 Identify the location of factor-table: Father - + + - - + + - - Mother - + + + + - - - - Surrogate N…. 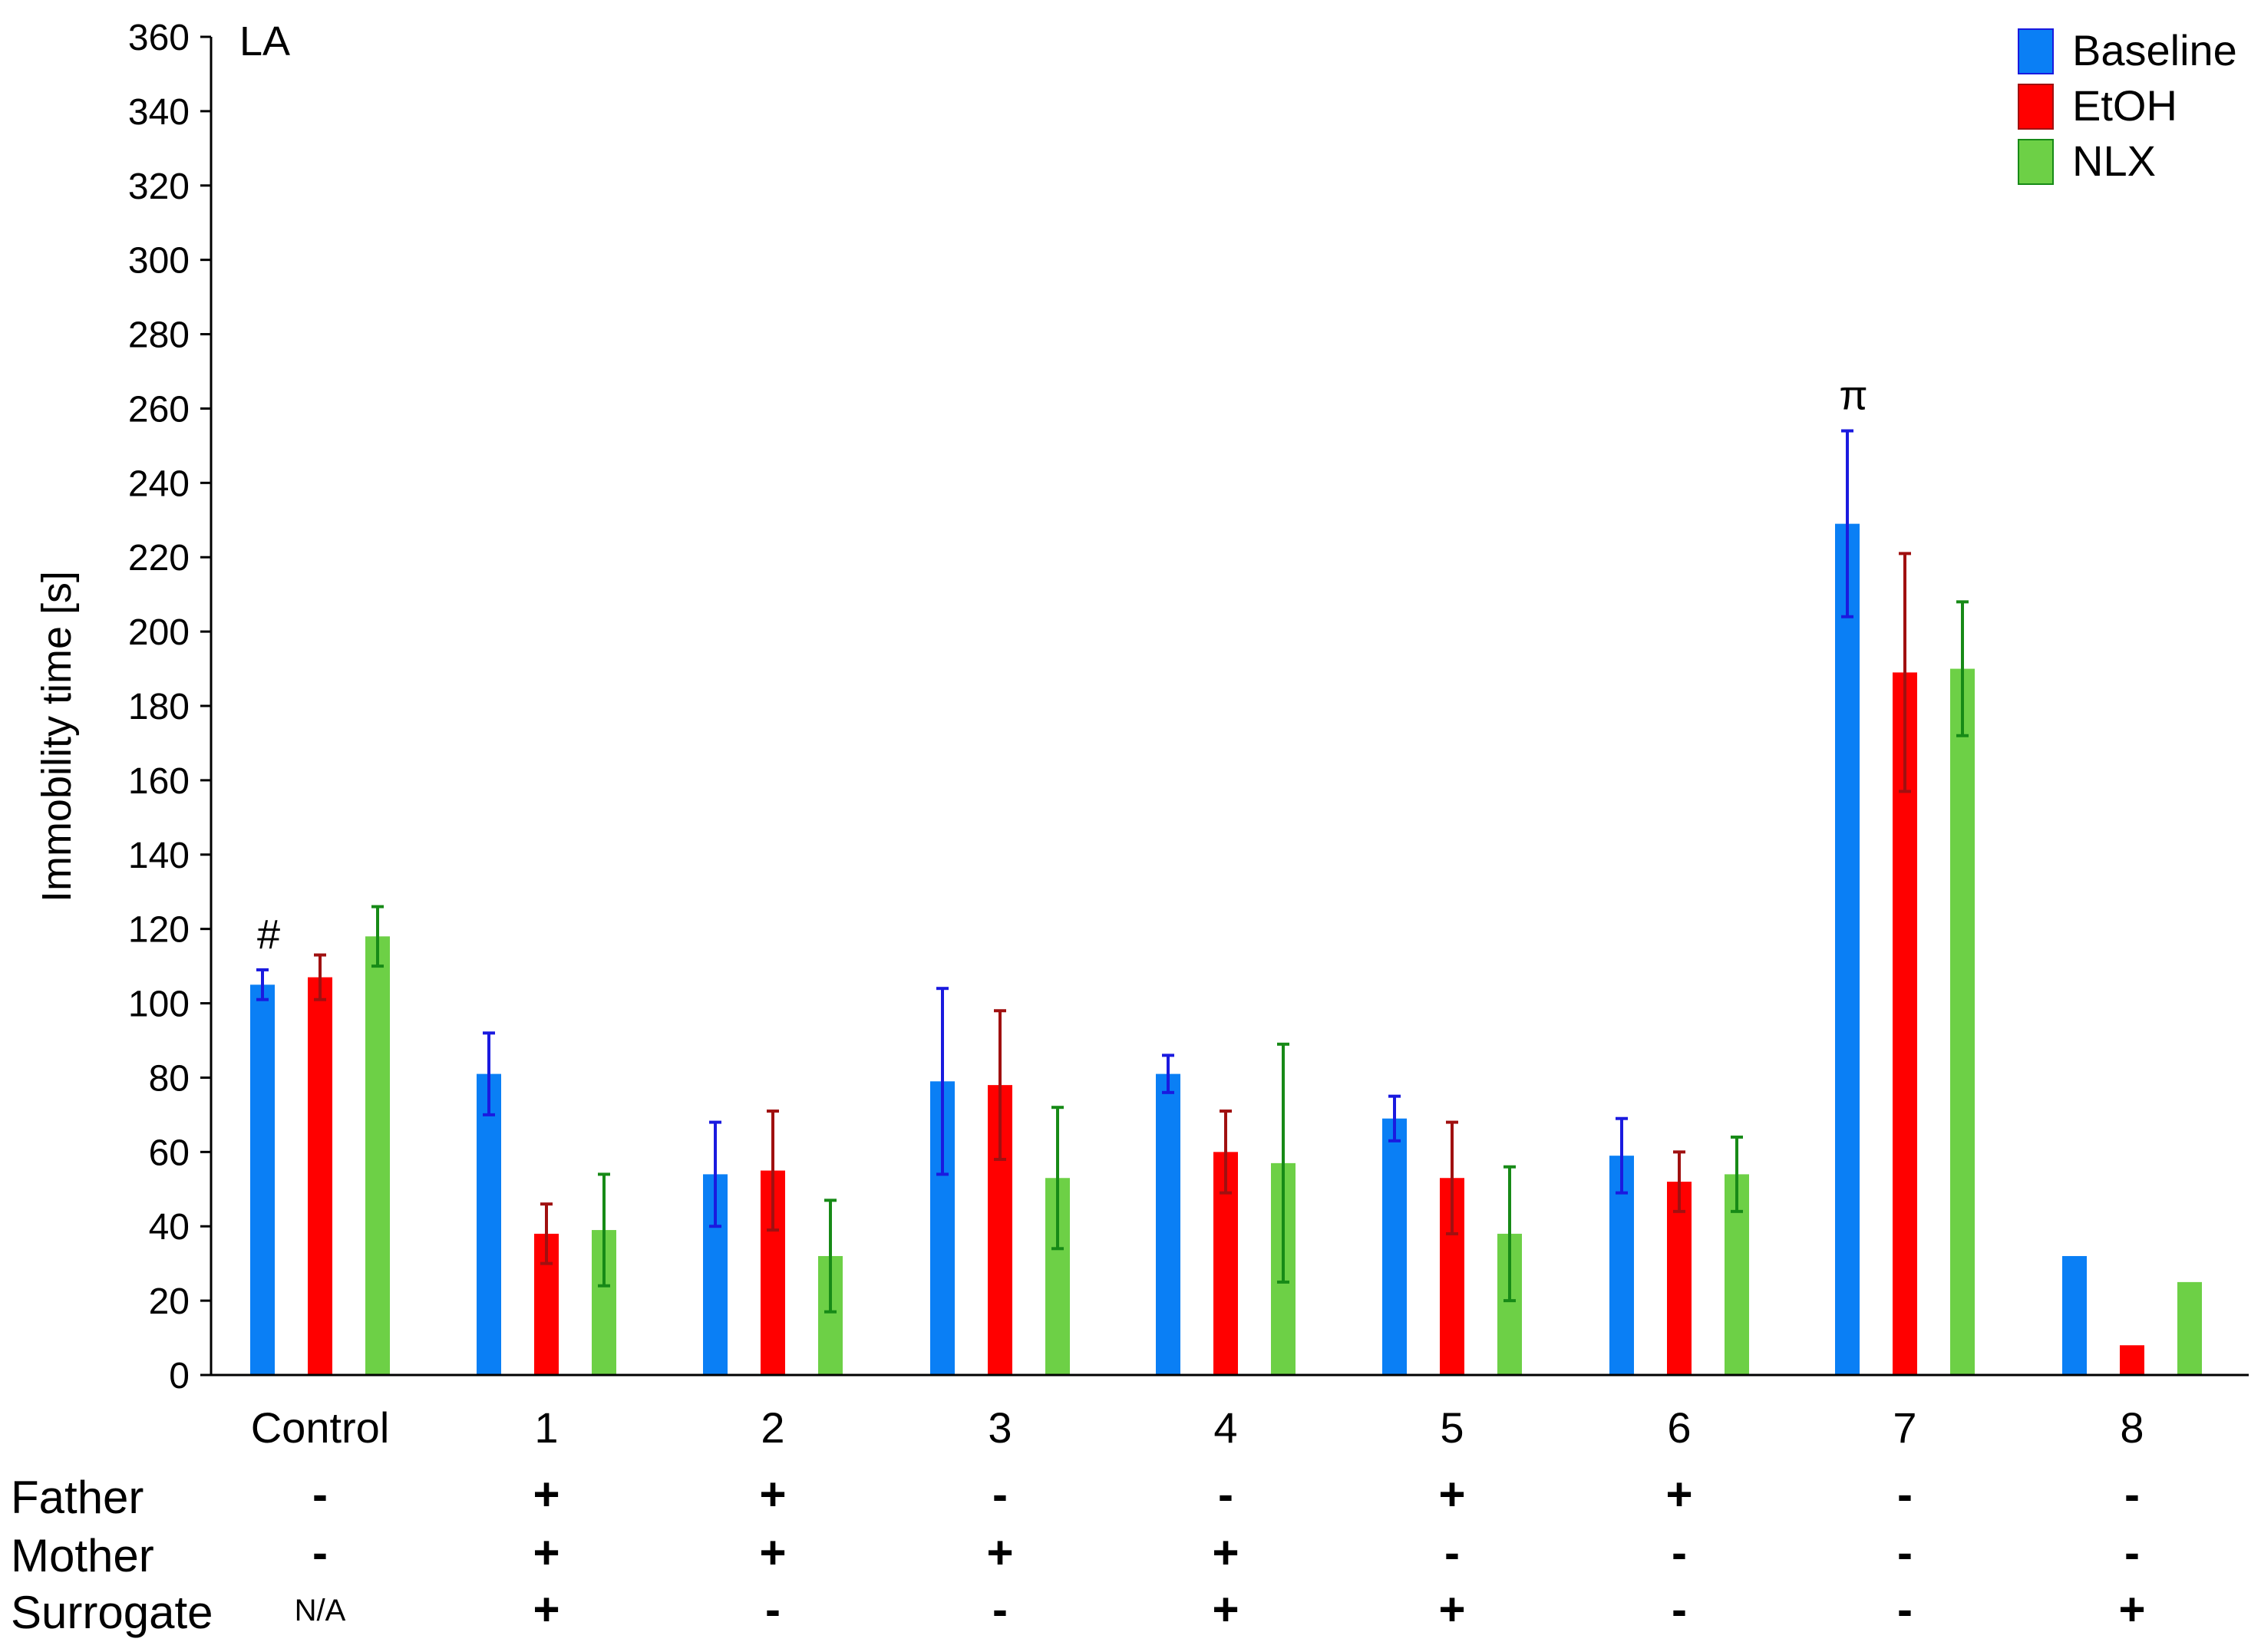
(1078, 1553).